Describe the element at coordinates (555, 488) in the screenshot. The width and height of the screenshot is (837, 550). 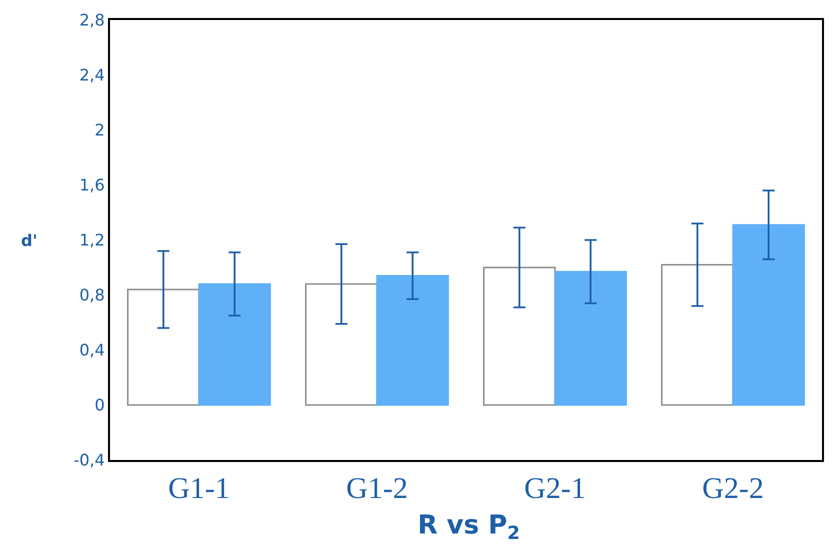
I see `x-tick-label: G2-1` at that location.